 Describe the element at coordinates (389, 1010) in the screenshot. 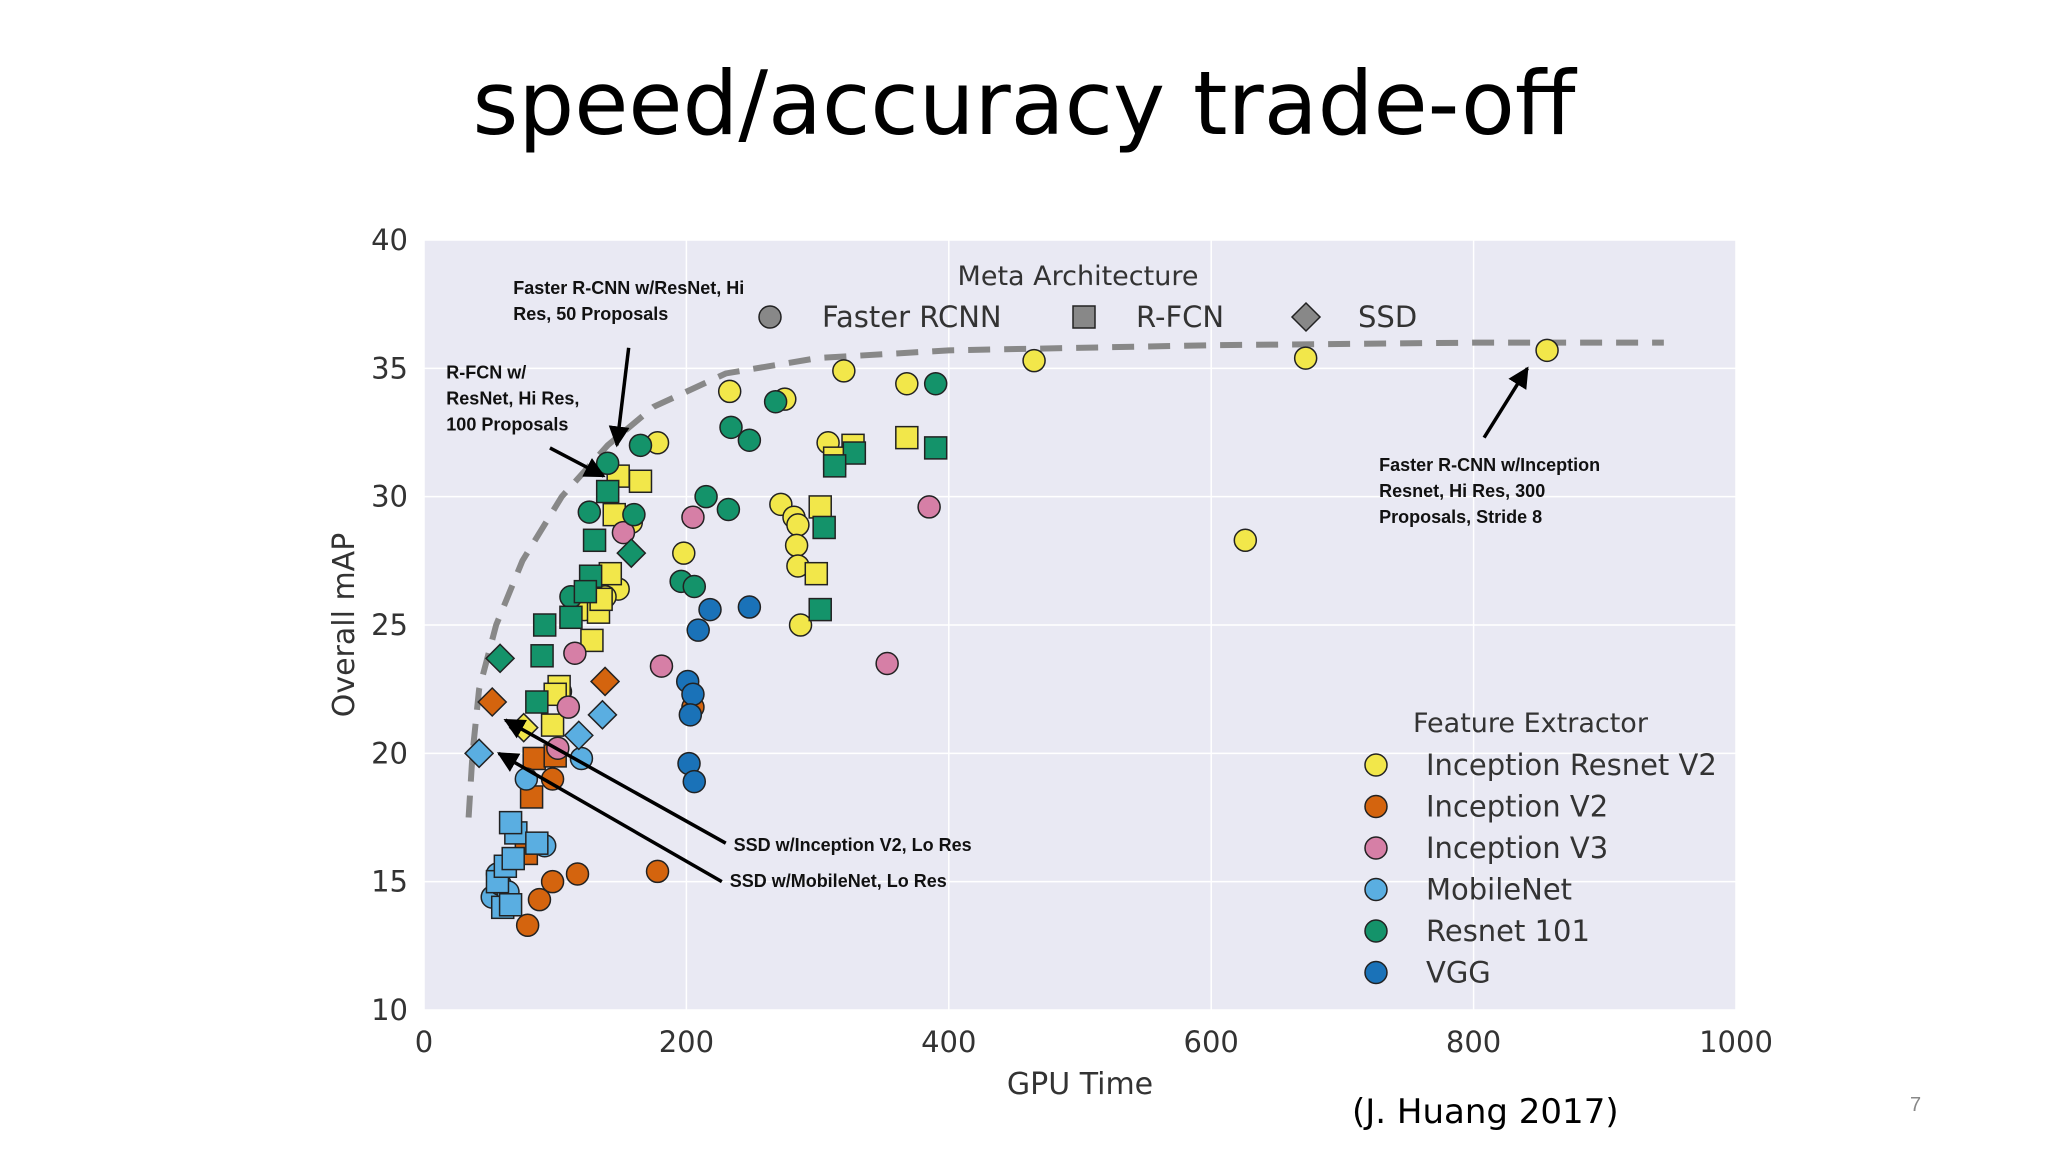

I see `y-tick-label: 10` at that location.